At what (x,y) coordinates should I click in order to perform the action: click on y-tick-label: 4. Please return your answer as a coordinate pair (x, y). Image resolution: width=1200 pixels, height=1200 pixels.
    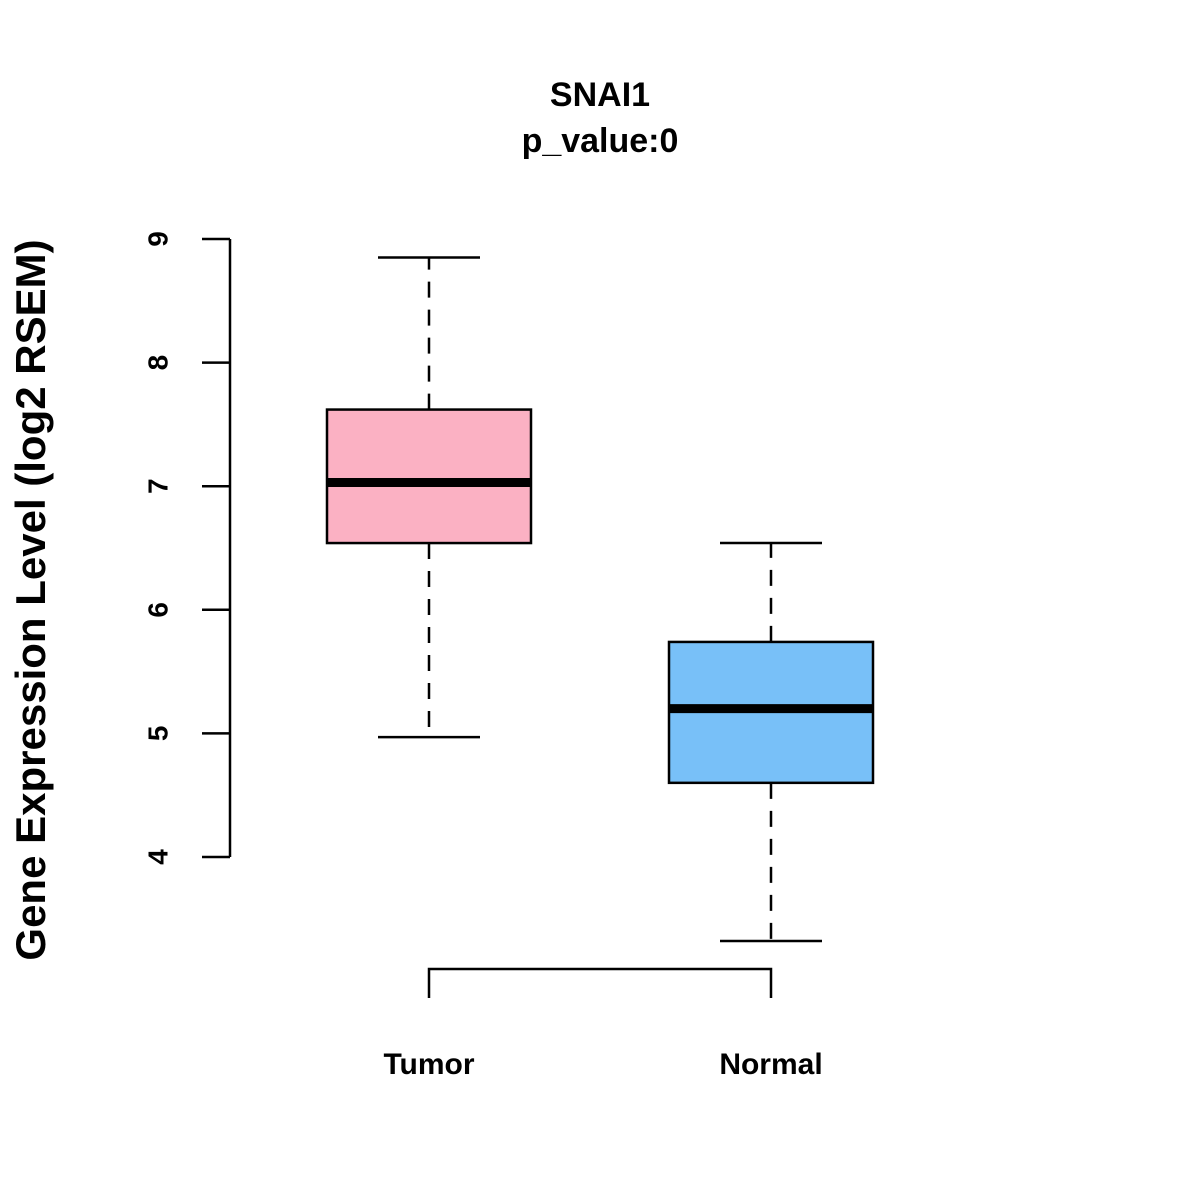
    Looking at the image, I should click on (157, 857).